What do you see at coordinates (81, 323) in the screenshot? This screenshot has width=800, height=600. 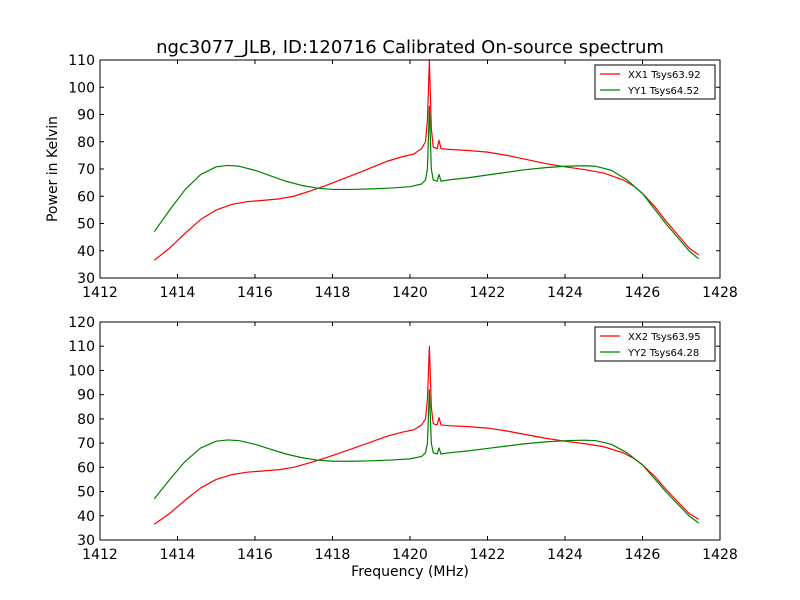 I see `y-tick-label: 120` at bounding box center [81, 323].